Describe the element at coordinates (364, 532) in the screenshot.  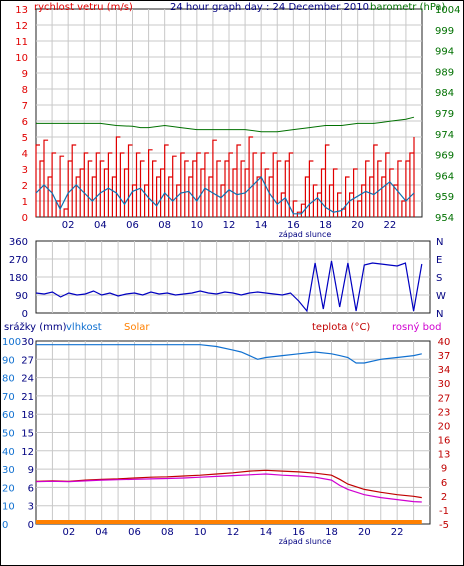
I see `climate-panel-x-tick-label: 20` at that location.